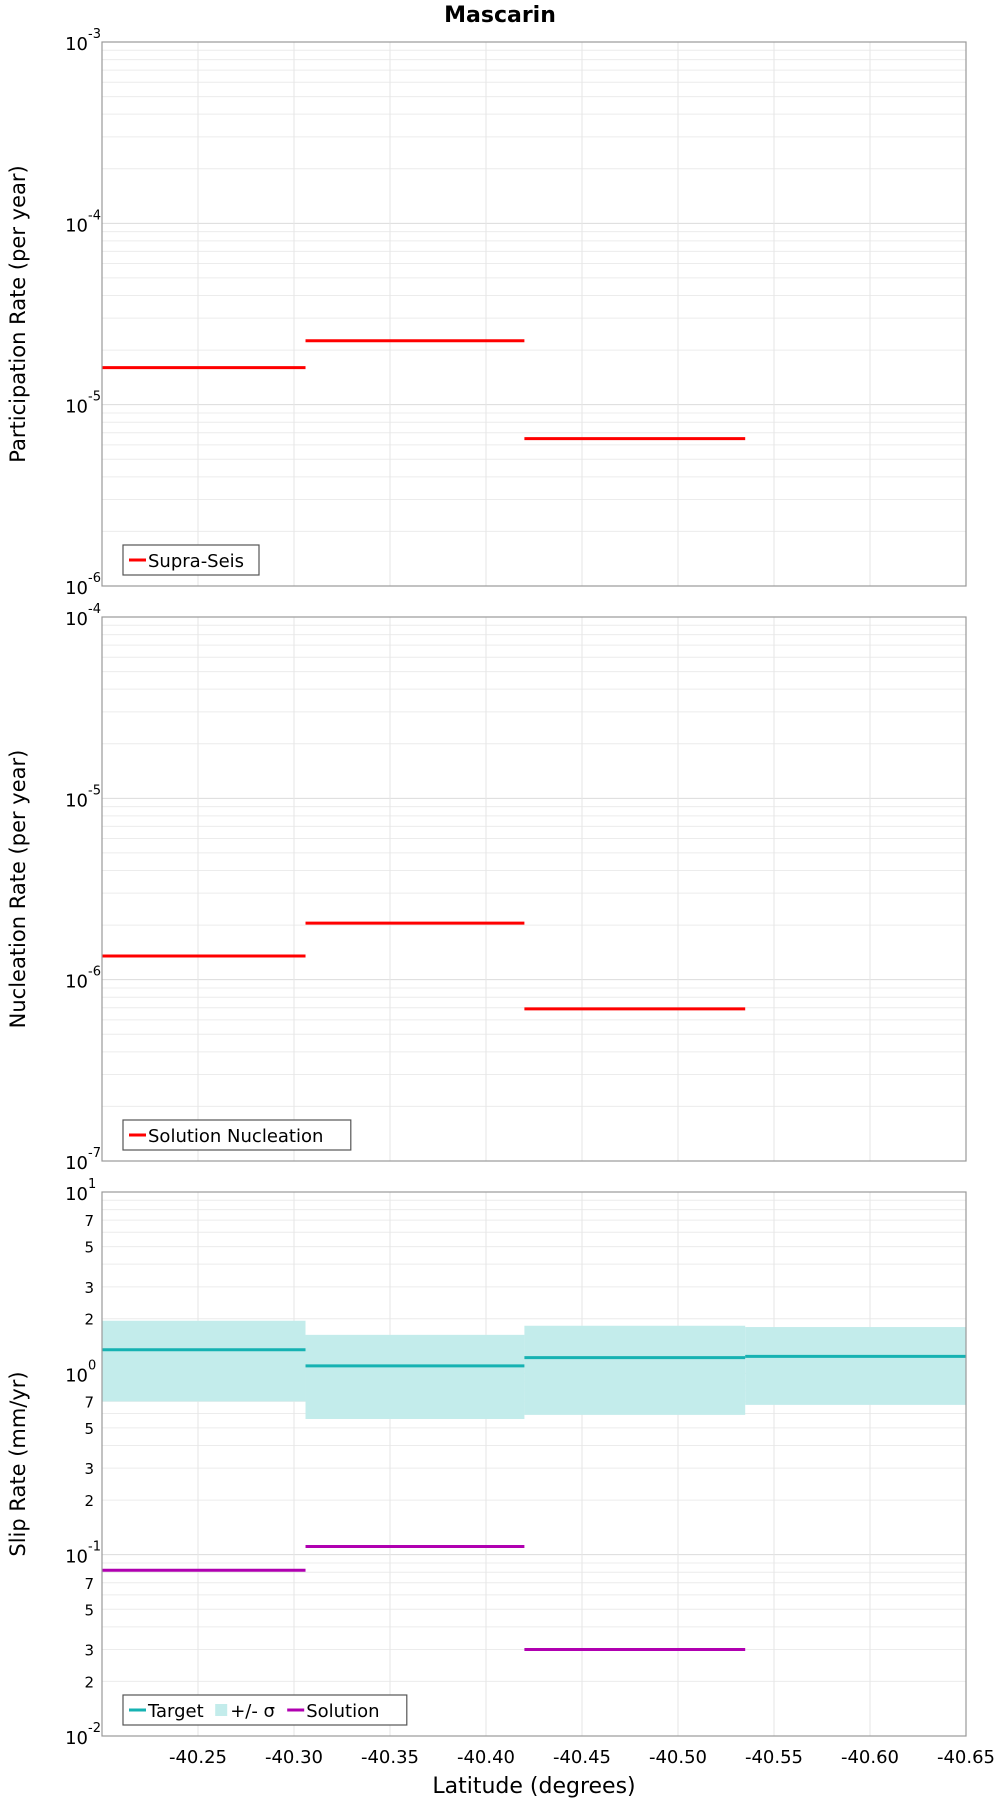  What do you see at coordinates (18, 313) in the screenshot?
I see `y-axis-label: Participation Rate (per year)` at bounding box center [18, 313].